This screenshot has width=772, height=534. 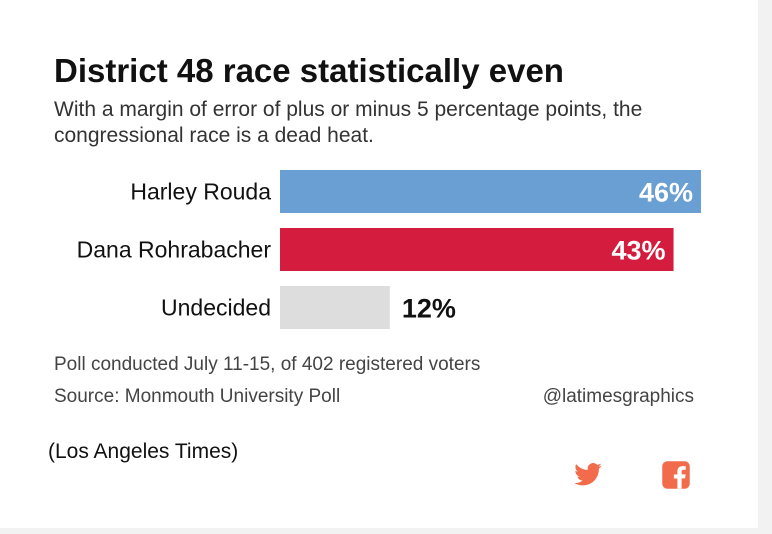 I want to click on bar-category-label: Dana Rohrabacher, so click(x=174, y=250).